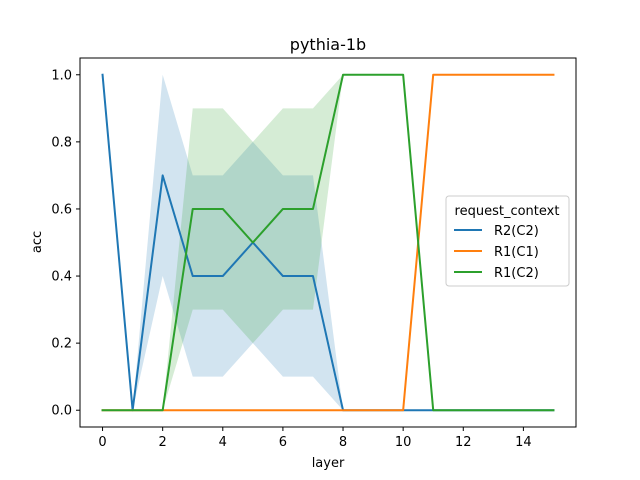 This screenshot has width=640, height=480. I want to click on legend-box, so click(507, 241).